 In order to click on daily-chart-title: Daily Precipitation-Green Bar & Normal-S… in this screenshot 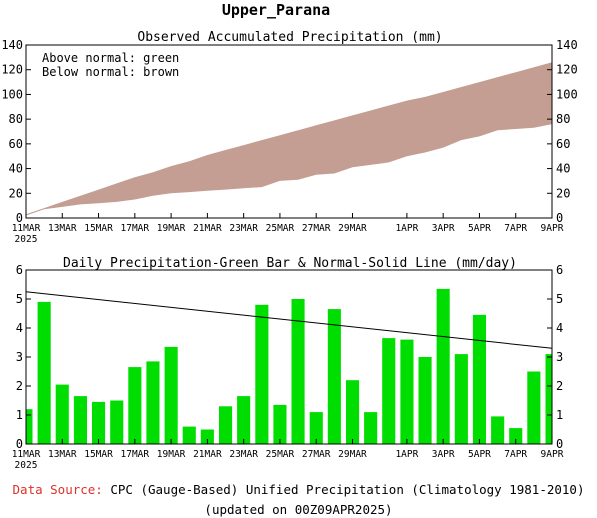, I will do `click(290, 263)`.